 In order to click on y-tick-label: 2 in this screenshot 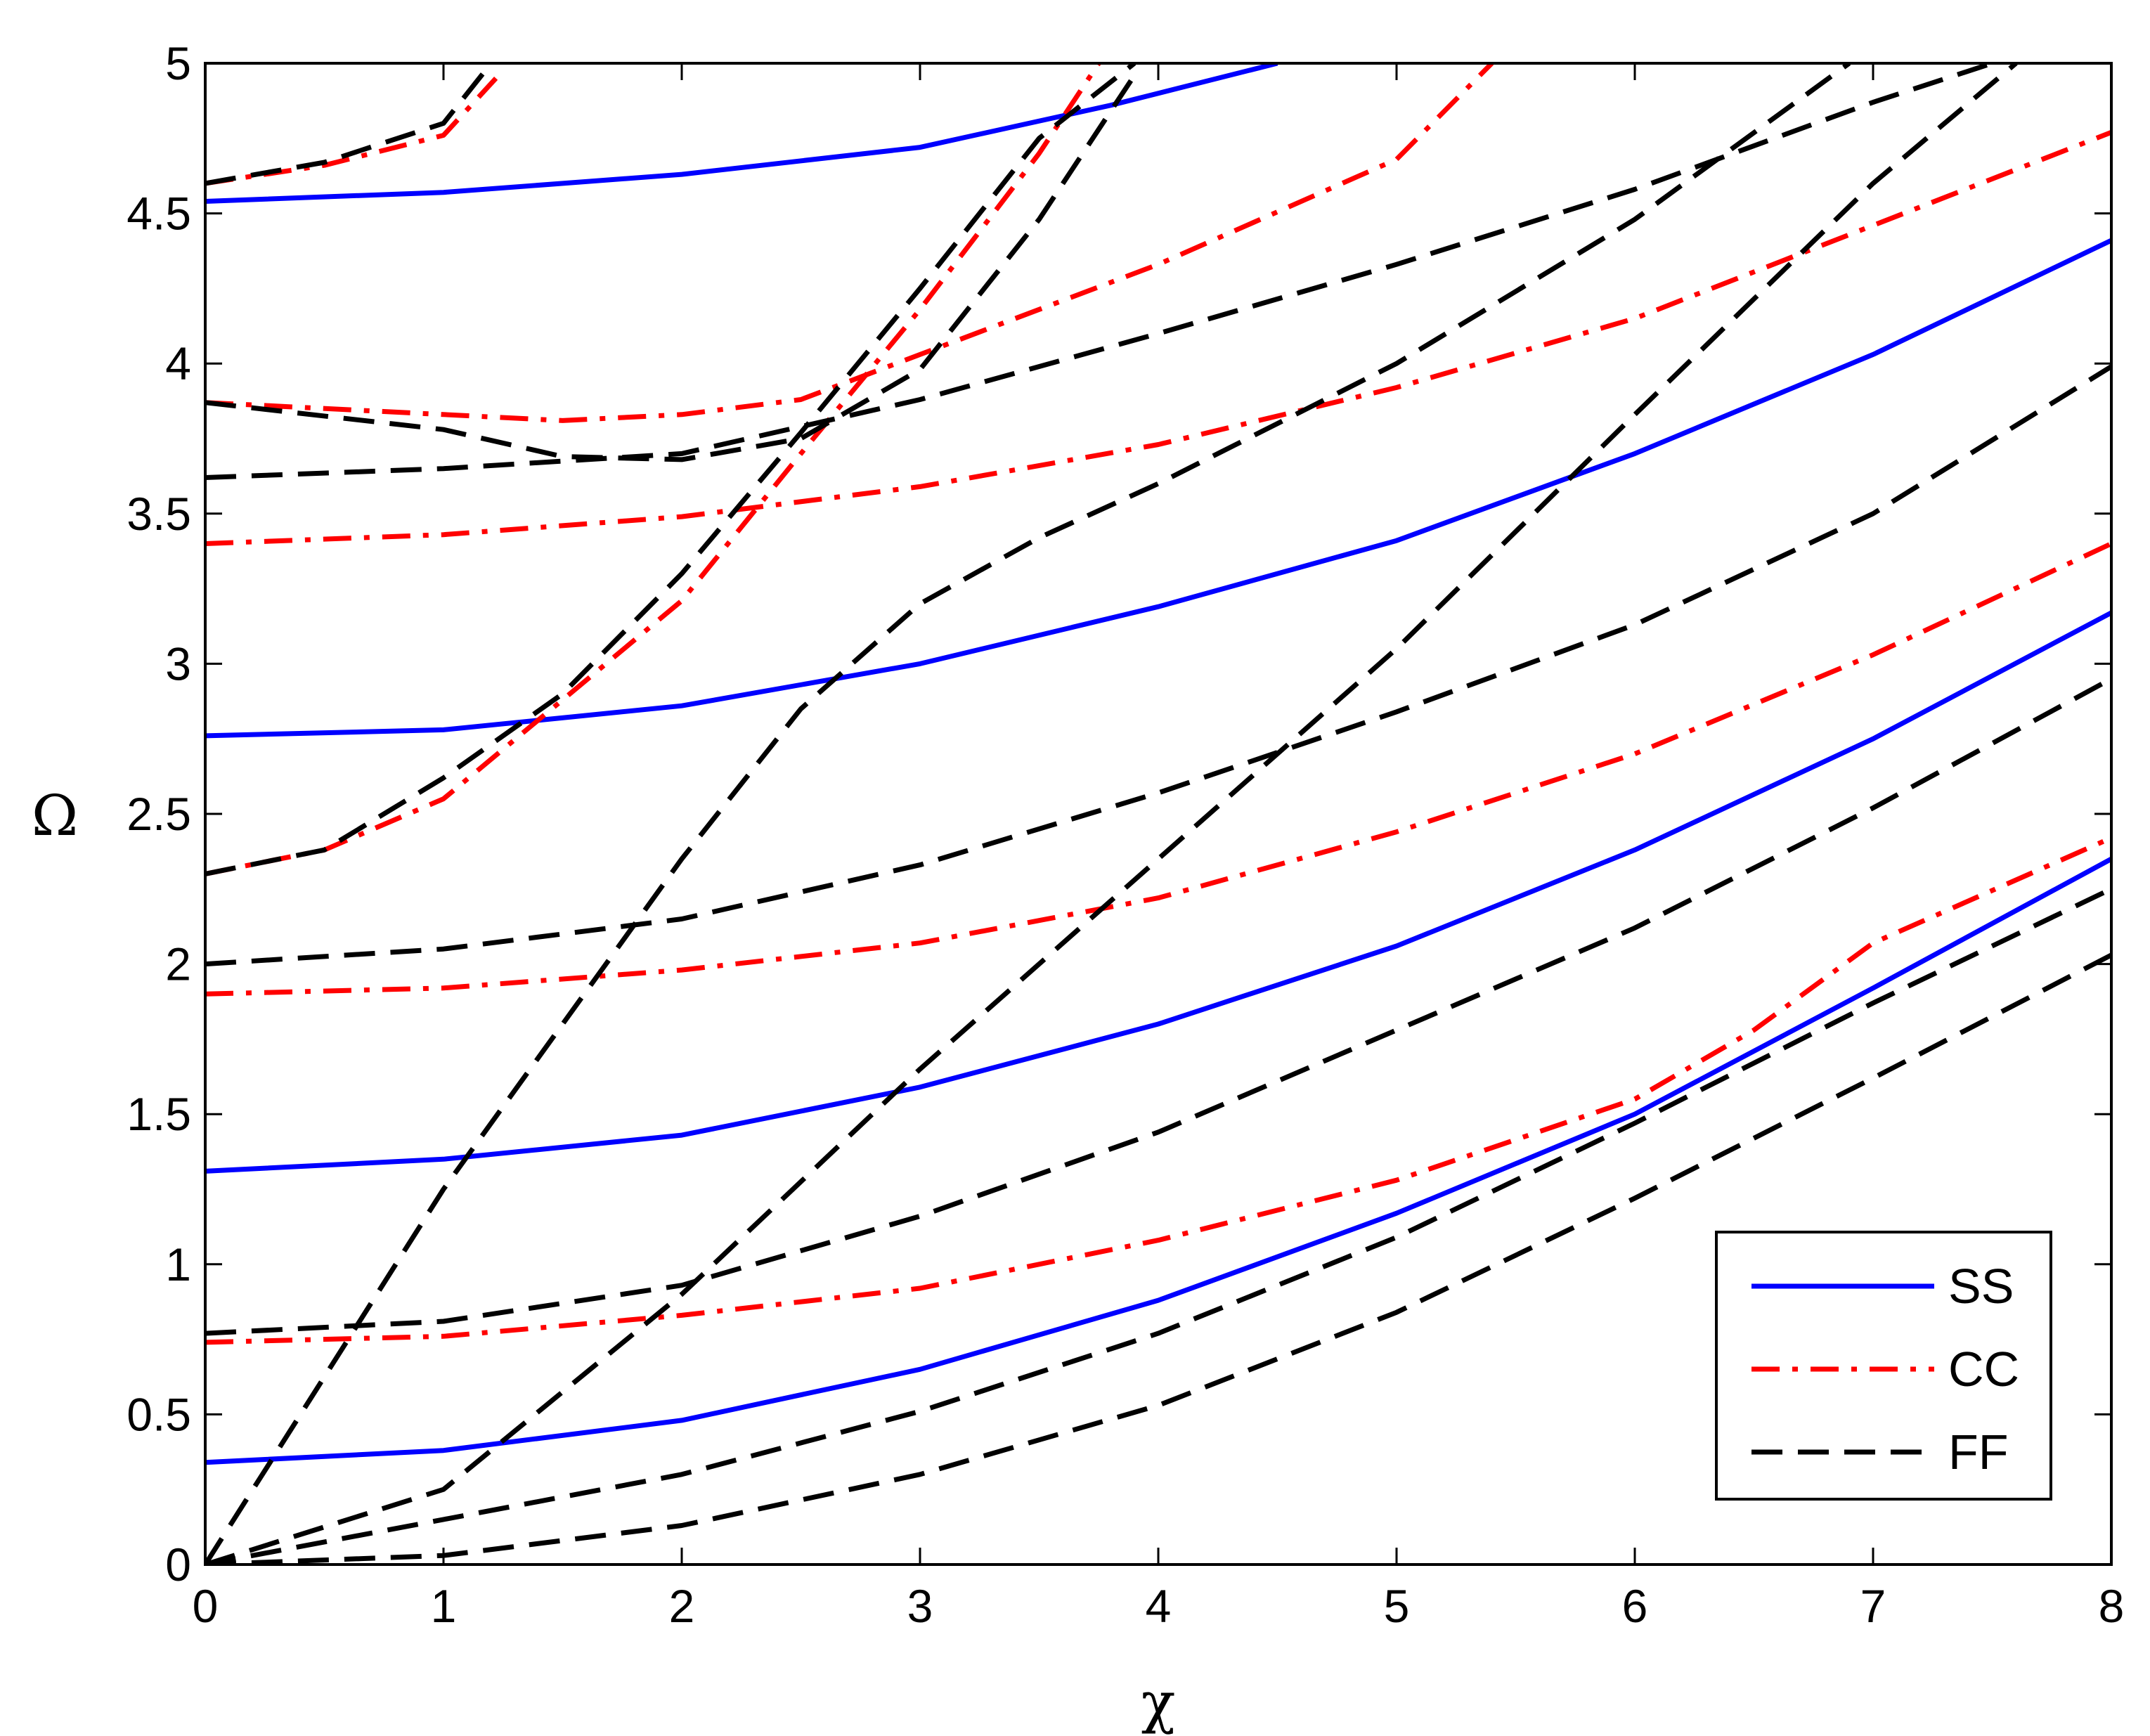, I will do `click(178, 964)`.